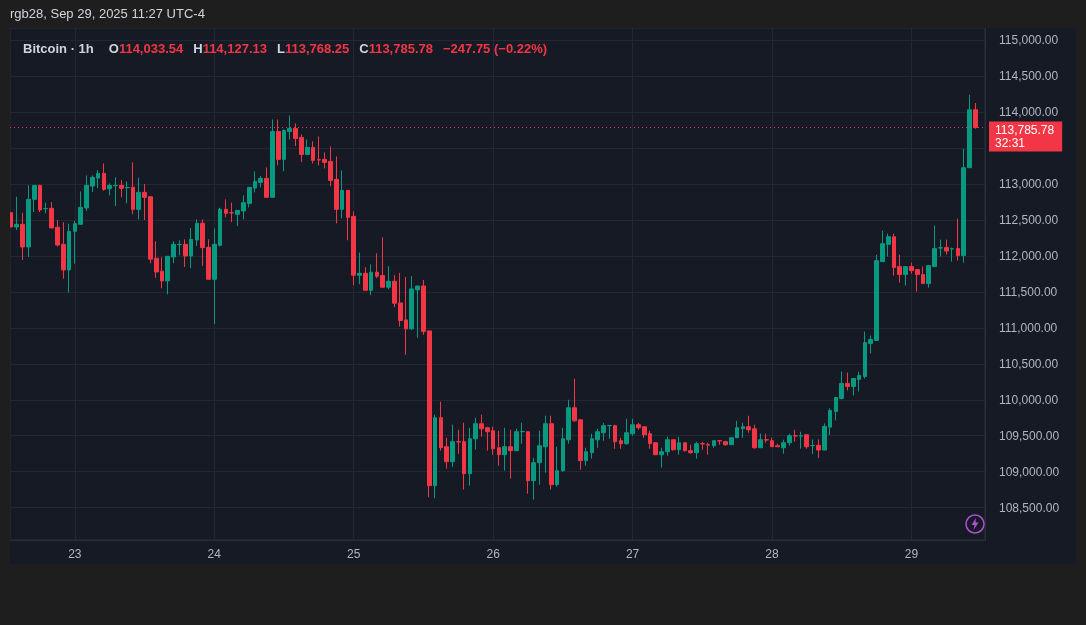  Describe the element at coordinates (493, 554) in the screenshot. I see `x-tick-label: 26` at that location.